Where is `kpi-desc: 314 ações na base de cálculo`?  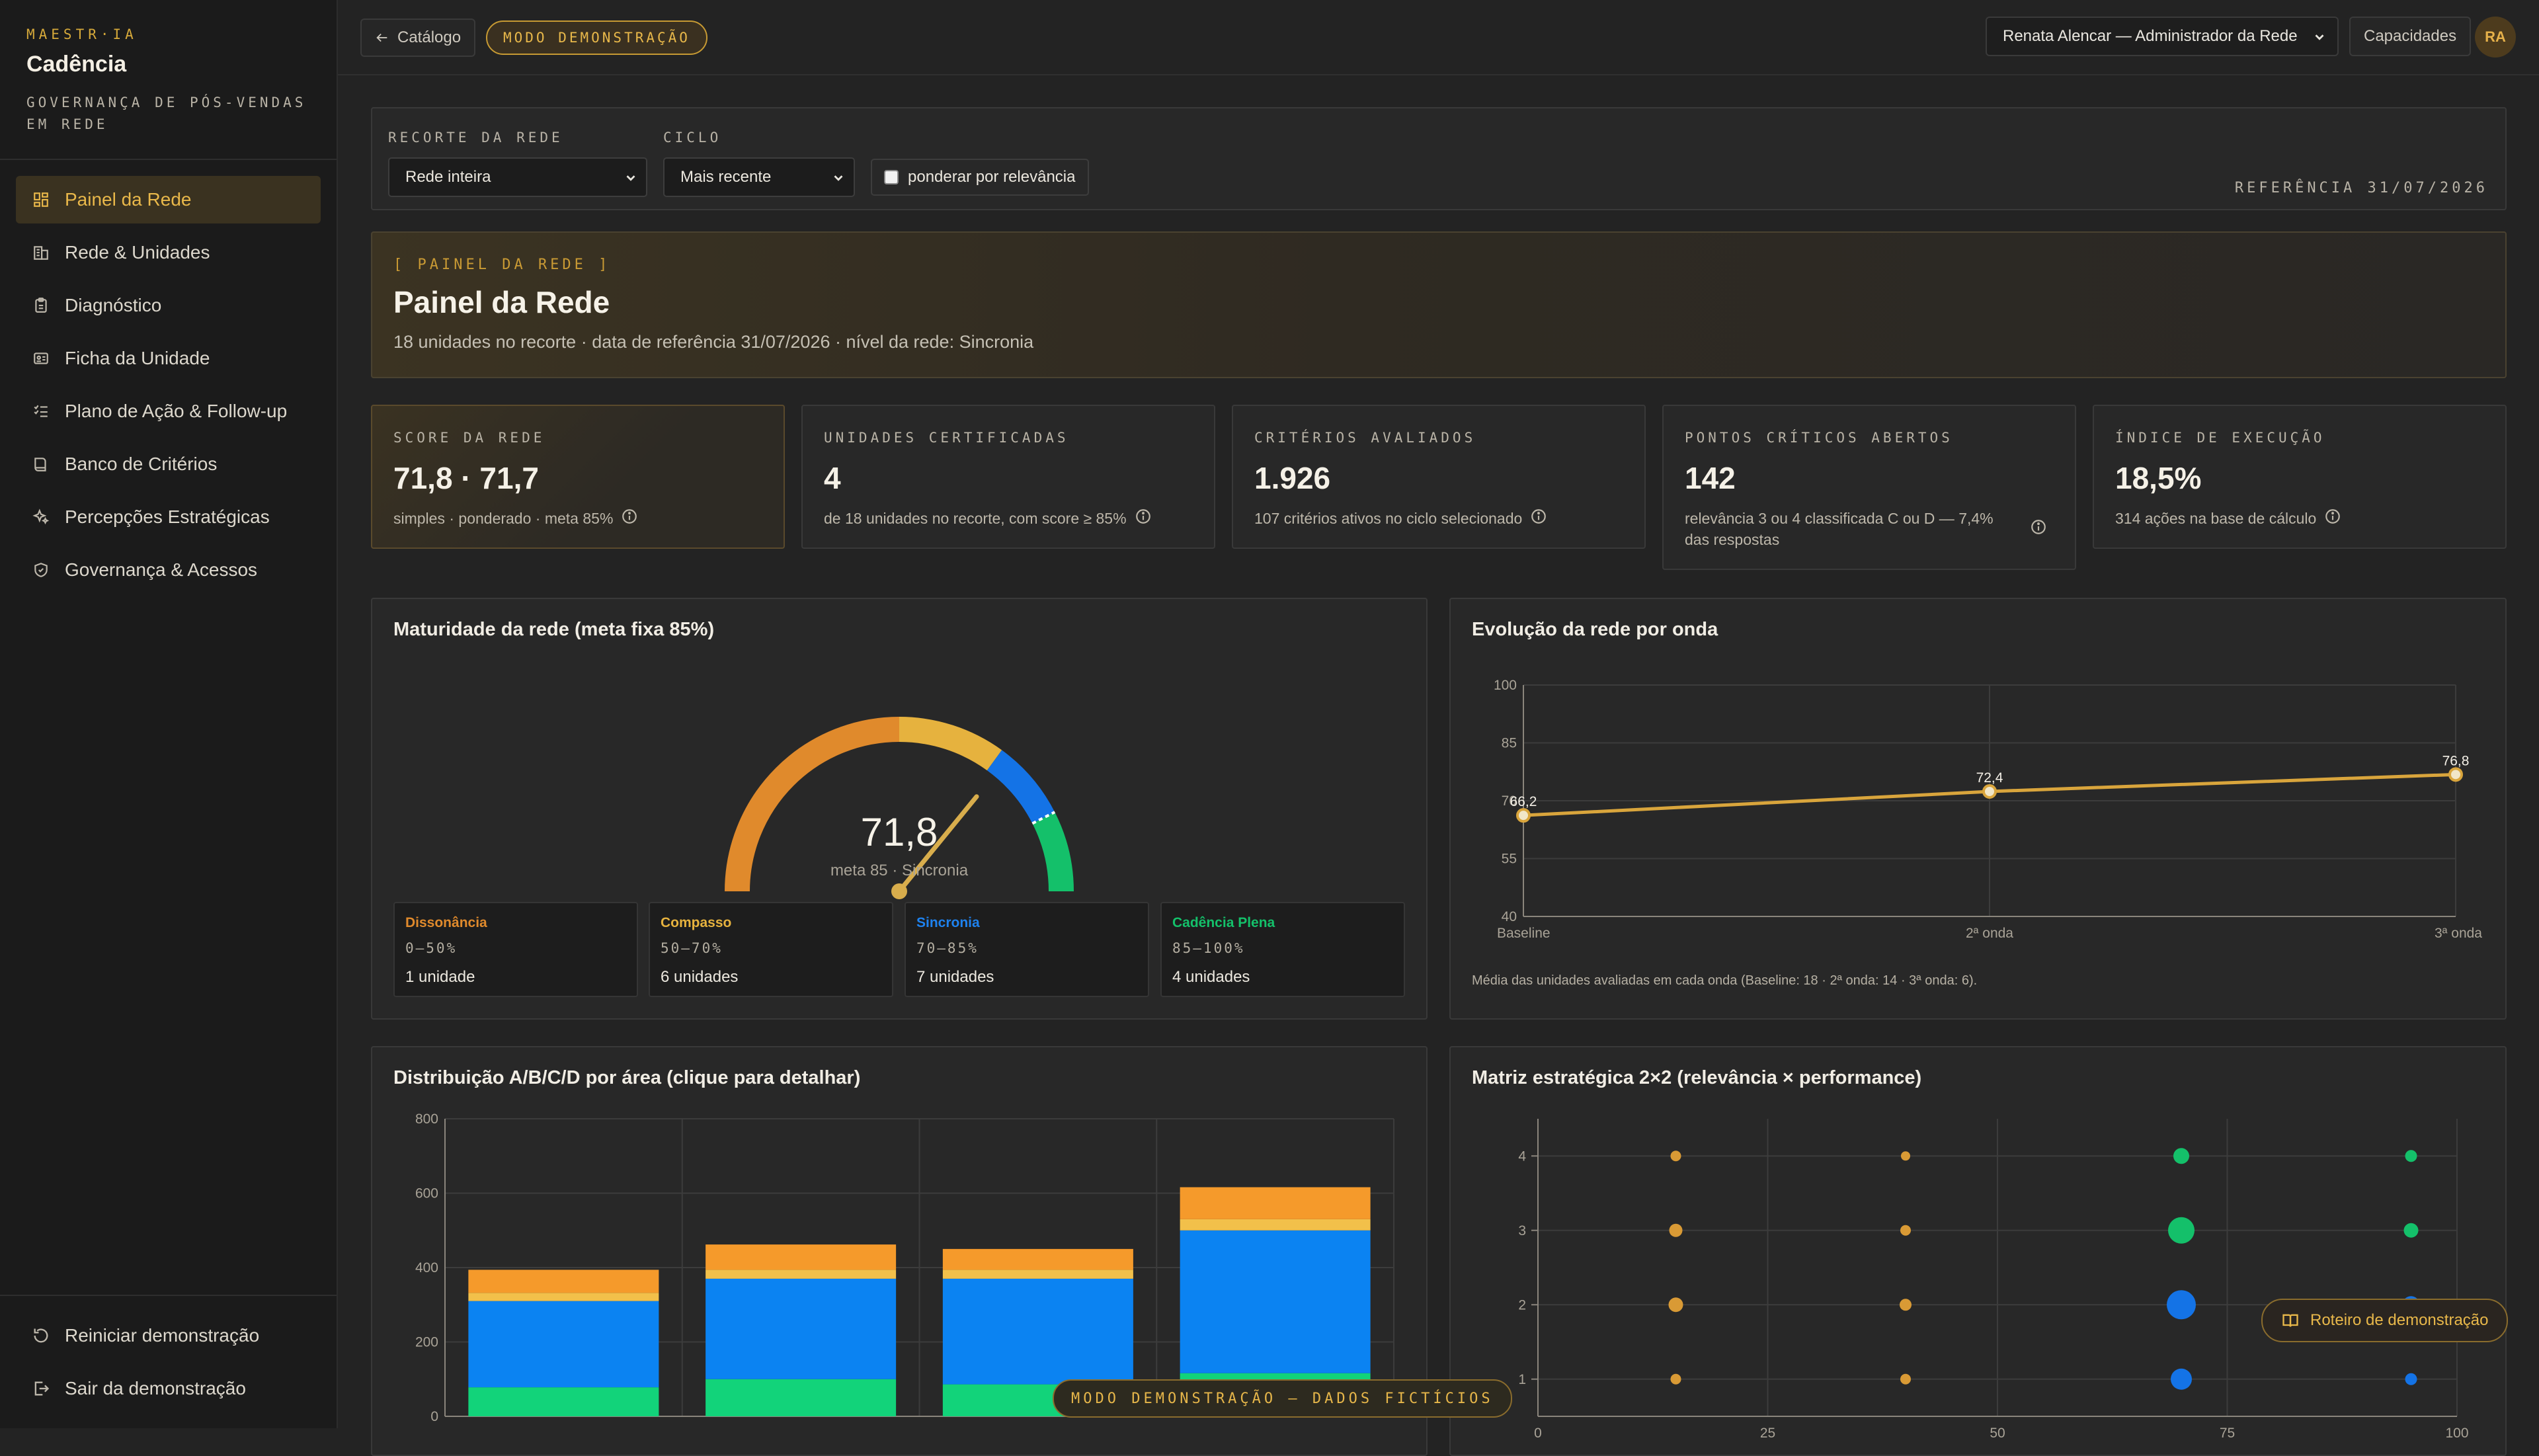
kpi-desc: 314 ações na base de cálculo is located at coordinates (2216, 518).